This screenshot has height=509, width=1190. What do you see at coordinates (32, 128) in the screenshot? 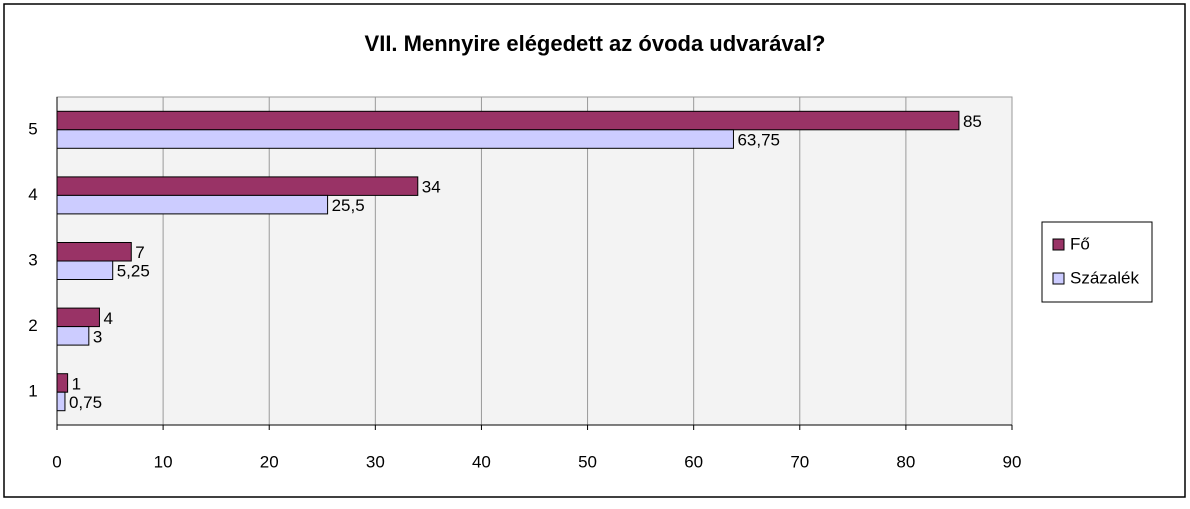
I see `y-tick-label: 5` at bounding box center [32, 128].